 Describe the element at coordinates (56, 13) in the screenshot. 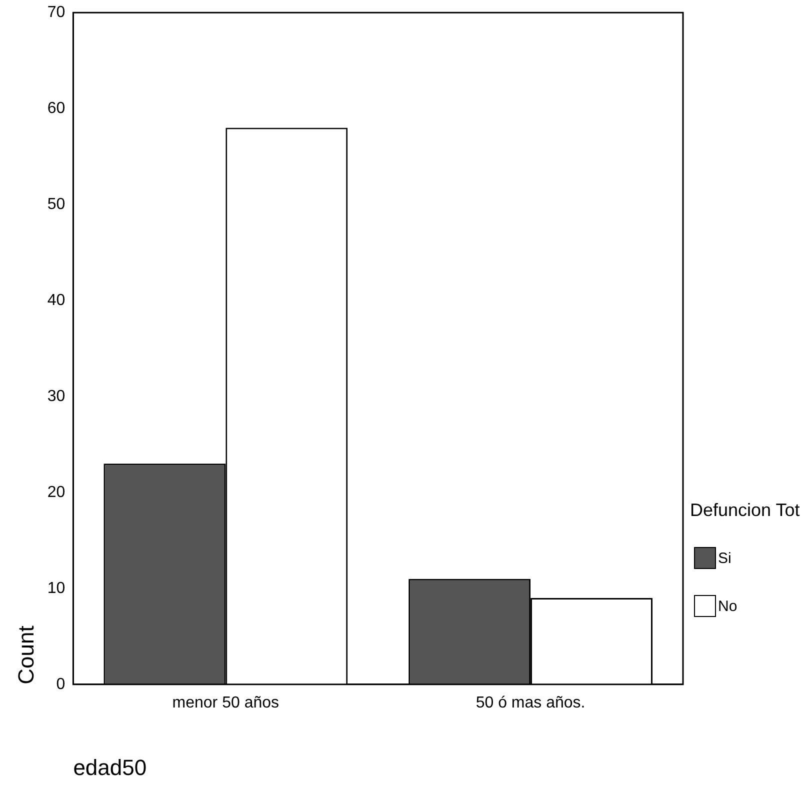

I see `y-tick-label: 70` at that location.